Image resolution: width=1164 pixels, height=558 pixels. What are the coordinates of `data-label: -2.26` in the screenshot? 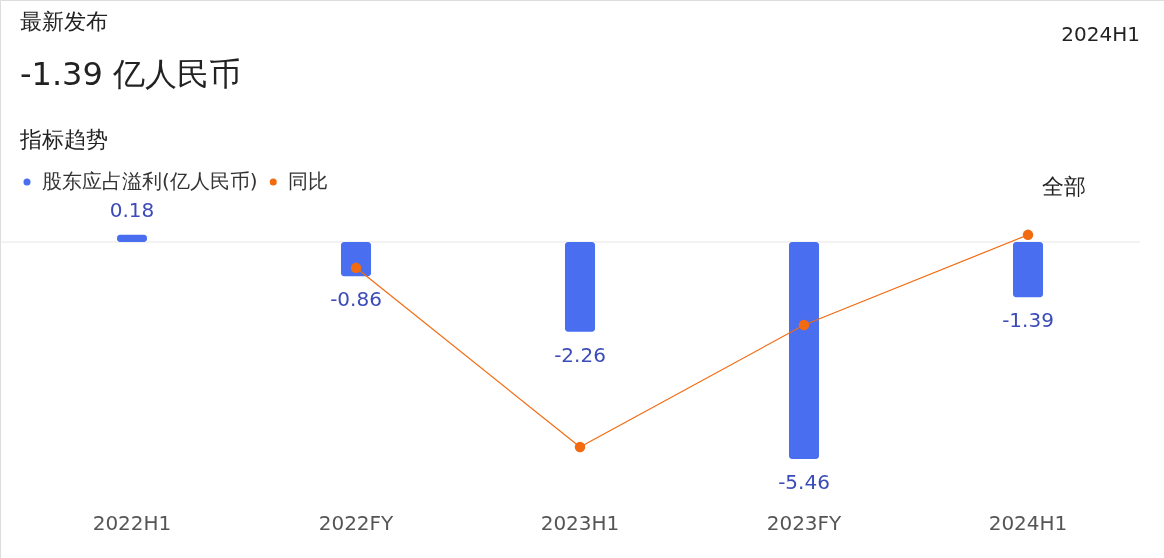 It's located at (580, 354).